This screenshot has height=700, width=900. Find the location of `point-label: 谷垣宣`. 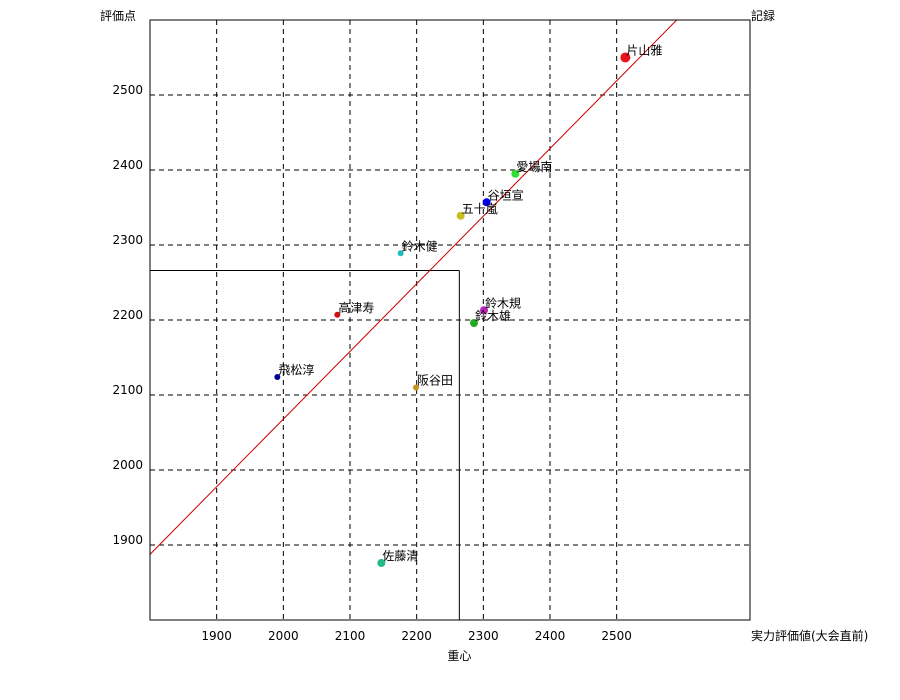

point-label: 谷垣宣 is located at coordinates (506, 194).